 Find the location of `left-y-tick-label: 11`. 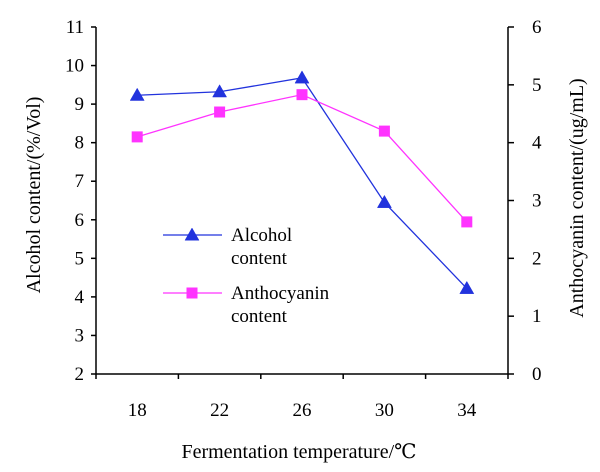

left-y-tick-label: 11 is located at coordinates (75, 27).